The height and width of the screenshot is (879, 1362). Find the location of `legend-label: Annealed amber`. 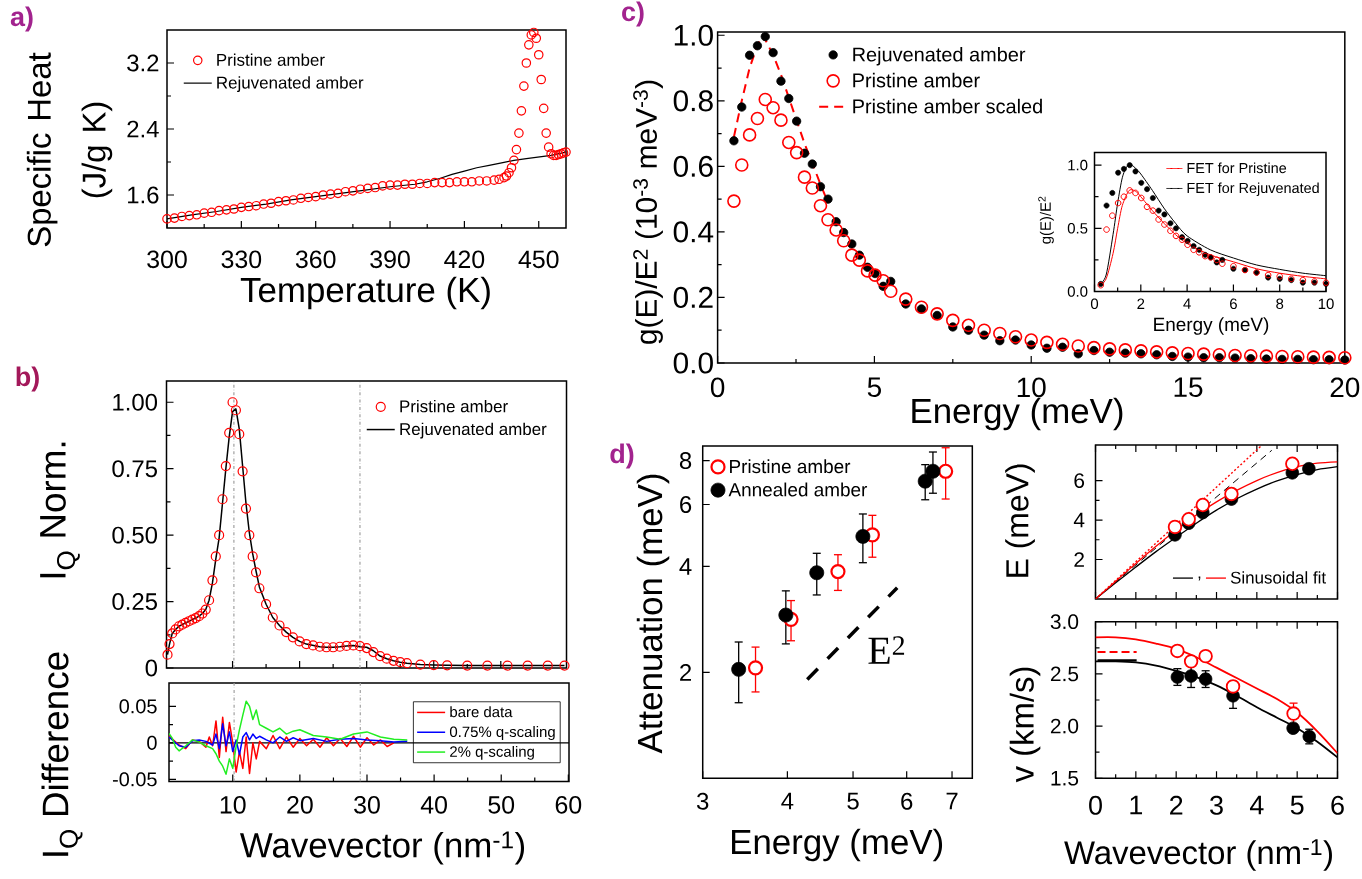

legend-label: Annealed amber is located at coordinates (798, 489).